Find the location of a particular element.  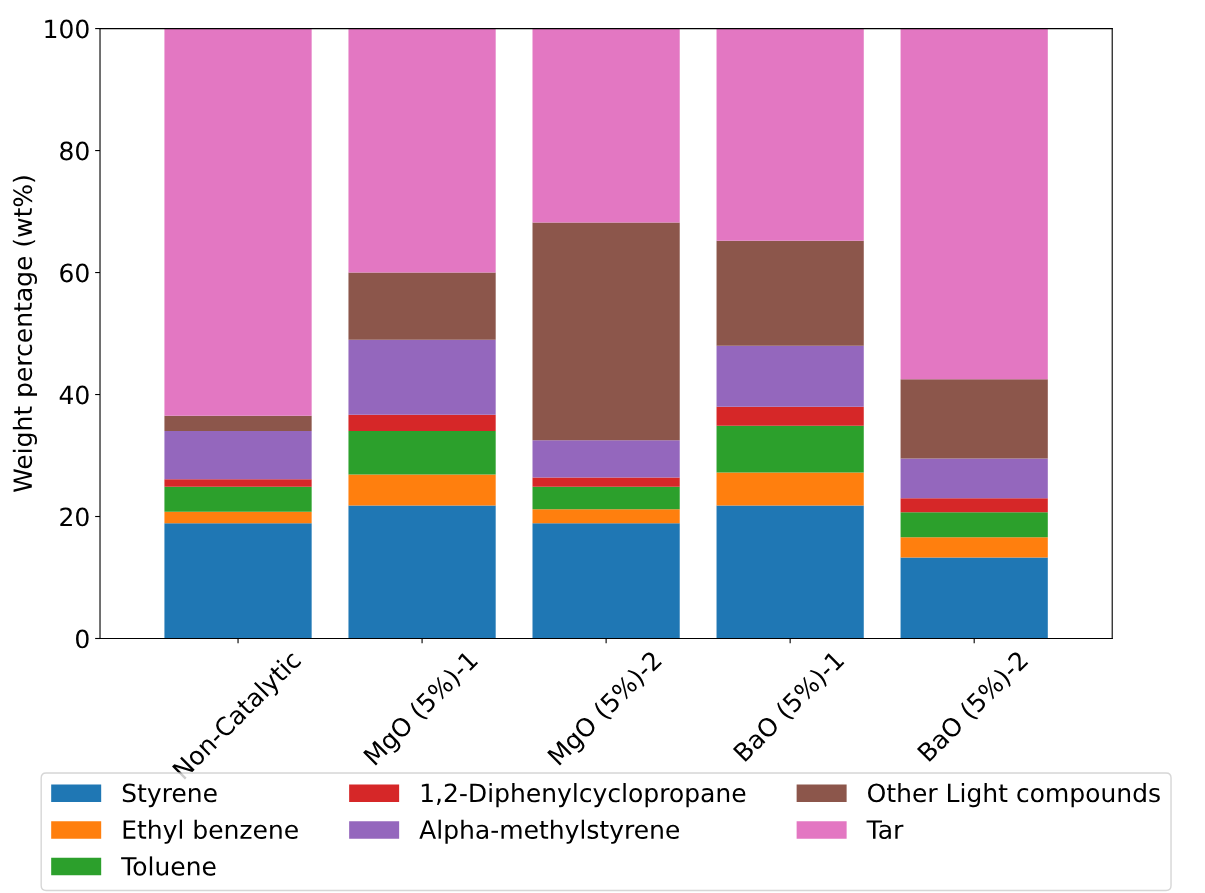

legend-label: 1,2-Diphenylcyclopropane is located at coordinates (583, 795).